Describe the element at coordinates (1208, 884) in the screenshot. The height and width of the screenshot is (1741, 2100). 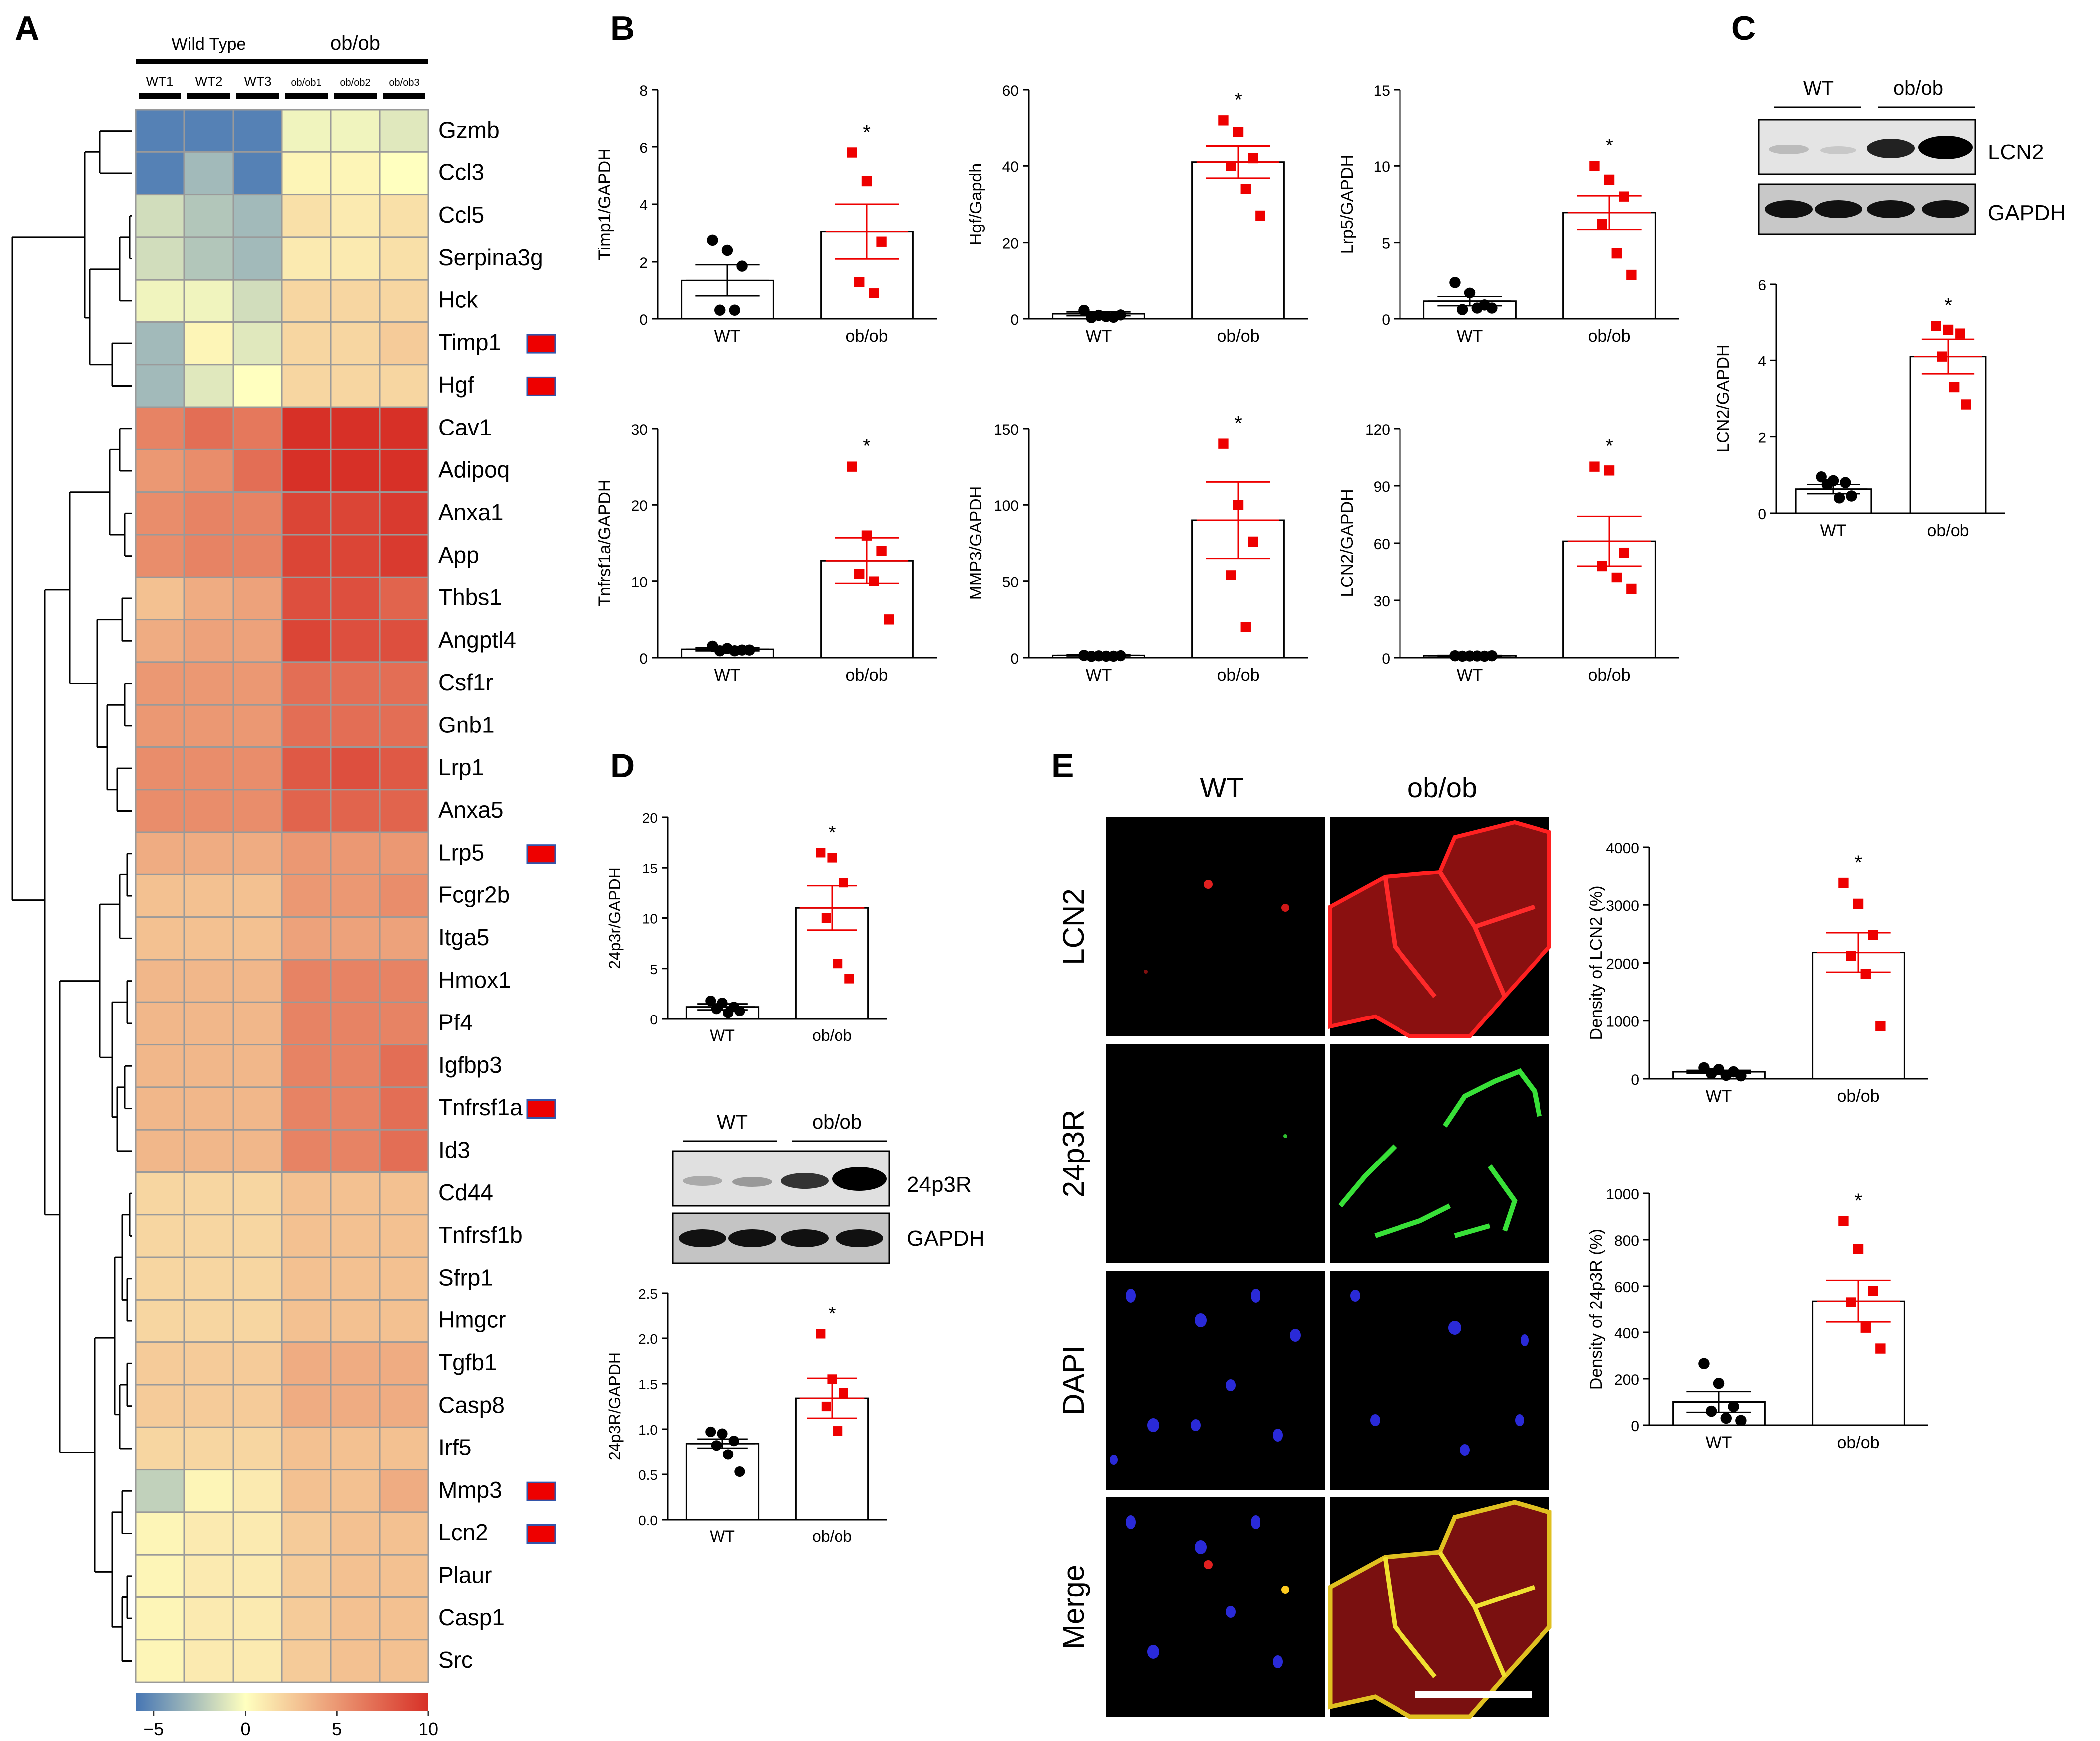
I see `micro-lcn2-wt-spot` at that location.